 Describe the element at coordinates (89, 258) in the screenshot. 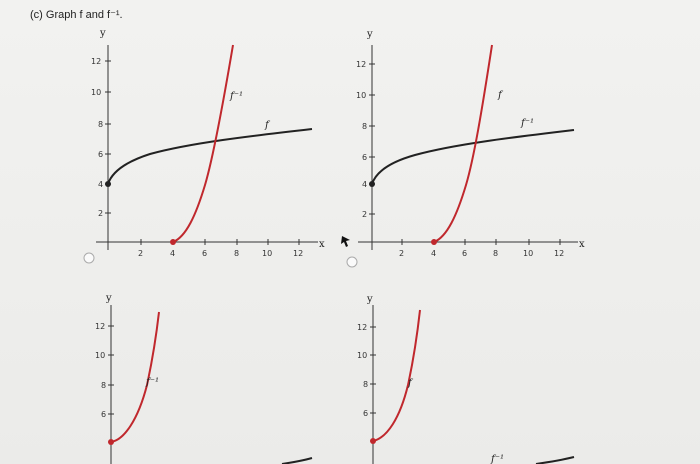

I see `radio-option-a` at that location.